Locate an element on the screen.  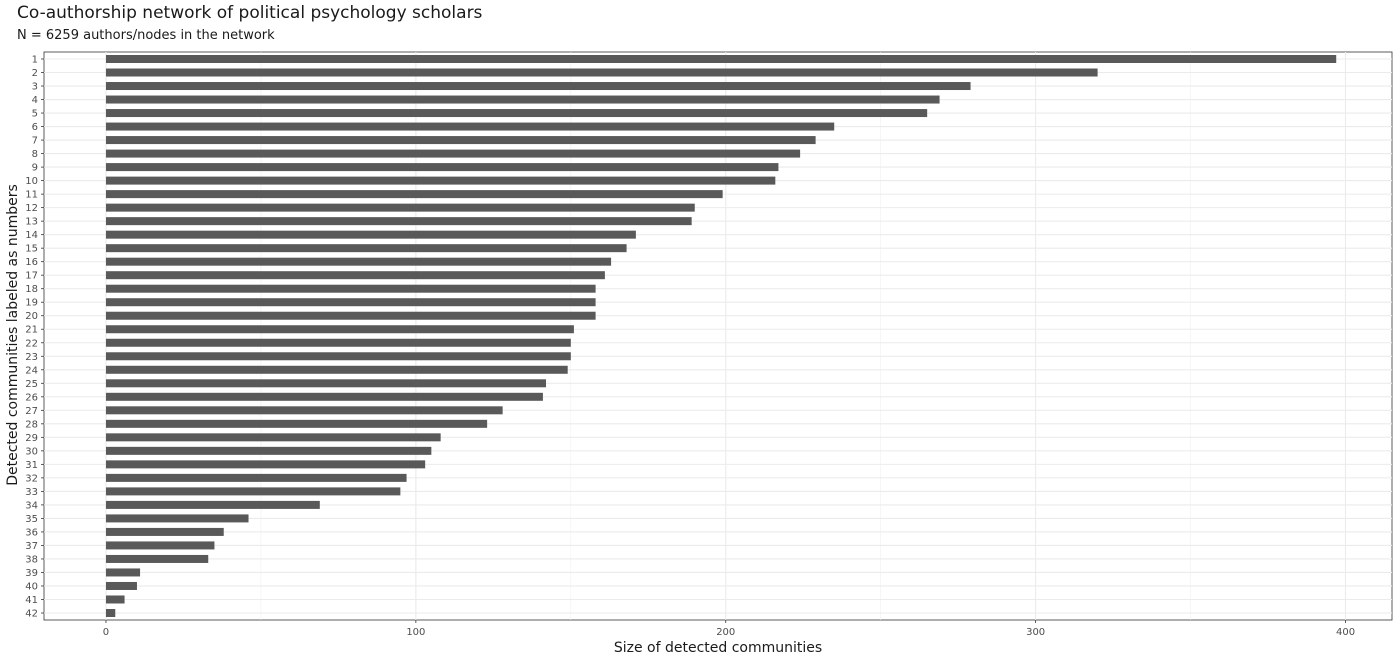
y-tick-label: 12 is located at coordinates (31, 208).